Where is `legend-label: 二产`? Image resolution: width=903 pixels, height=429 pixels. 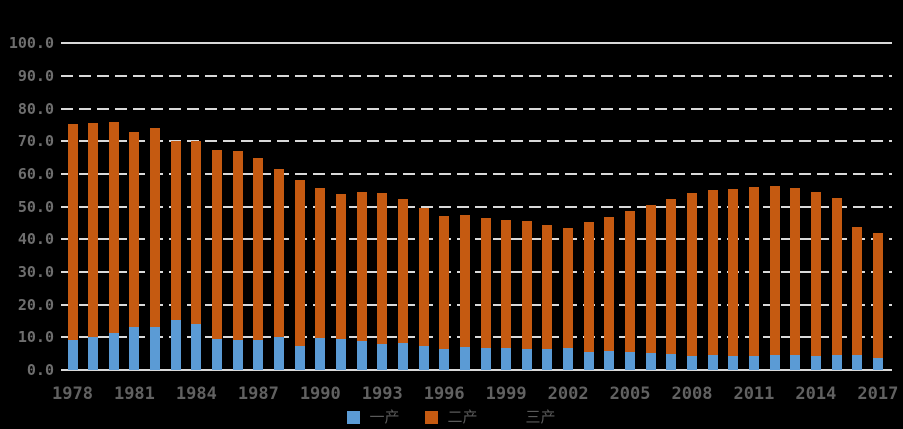 legend-label: 二产 is located at coordinates (462, 417).